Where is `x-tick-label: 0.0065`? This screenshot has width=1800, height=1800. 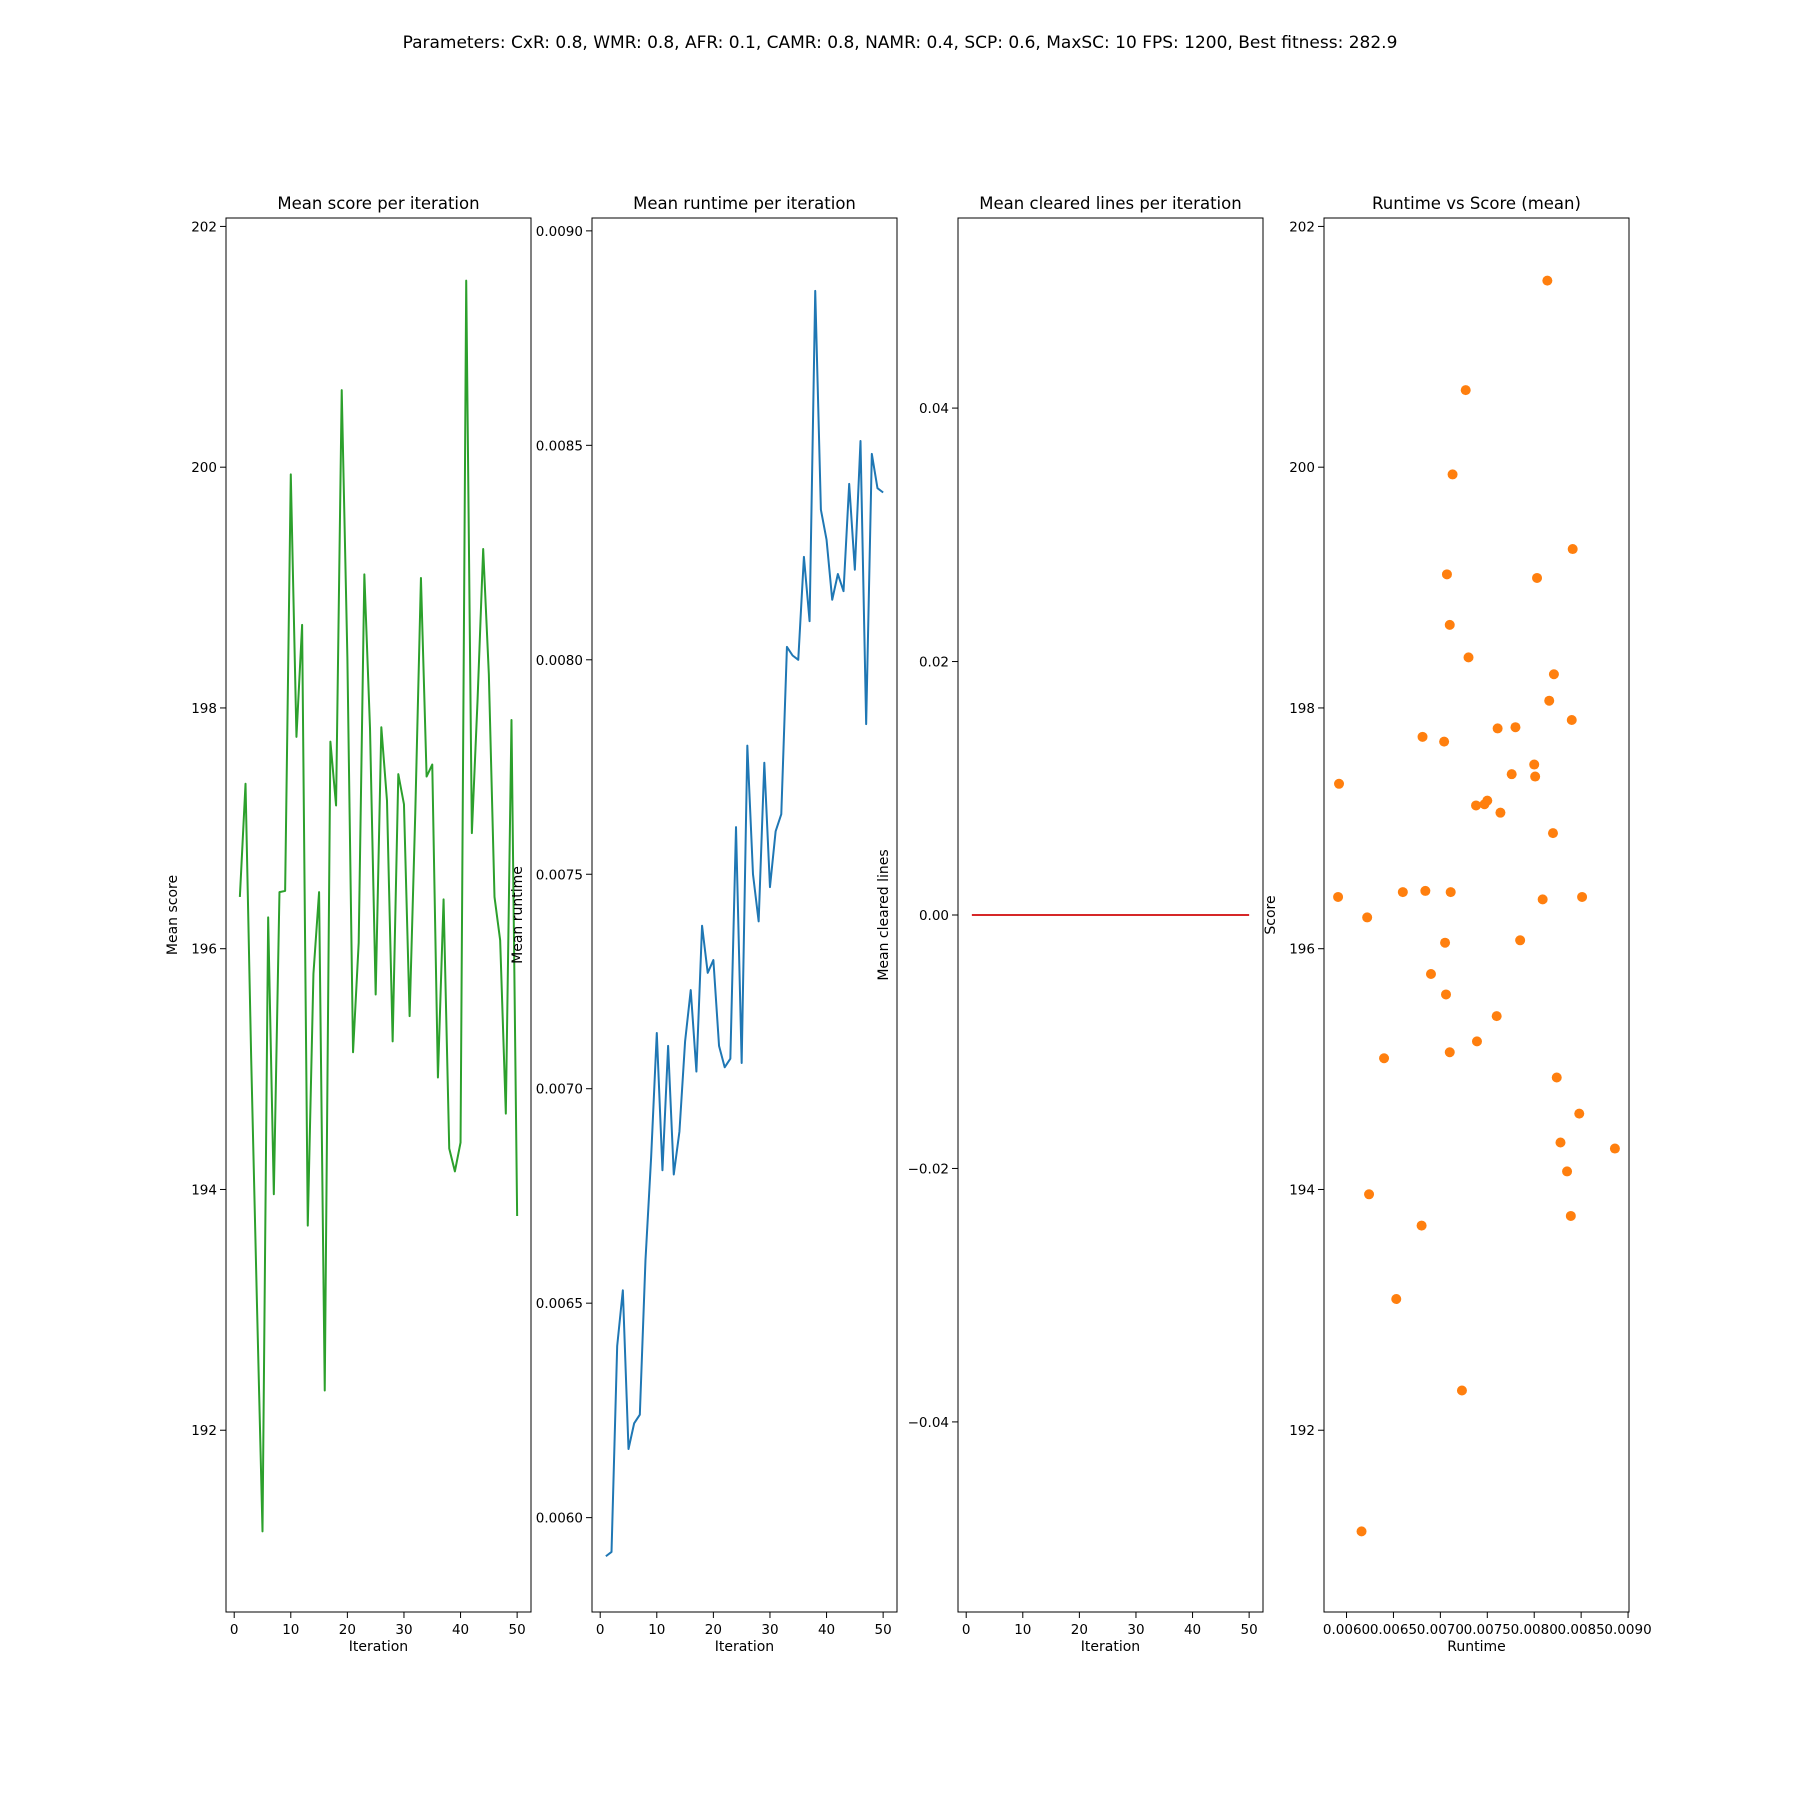 x-tick-label: 0.0065 is located at coordinates (1393, 1630).